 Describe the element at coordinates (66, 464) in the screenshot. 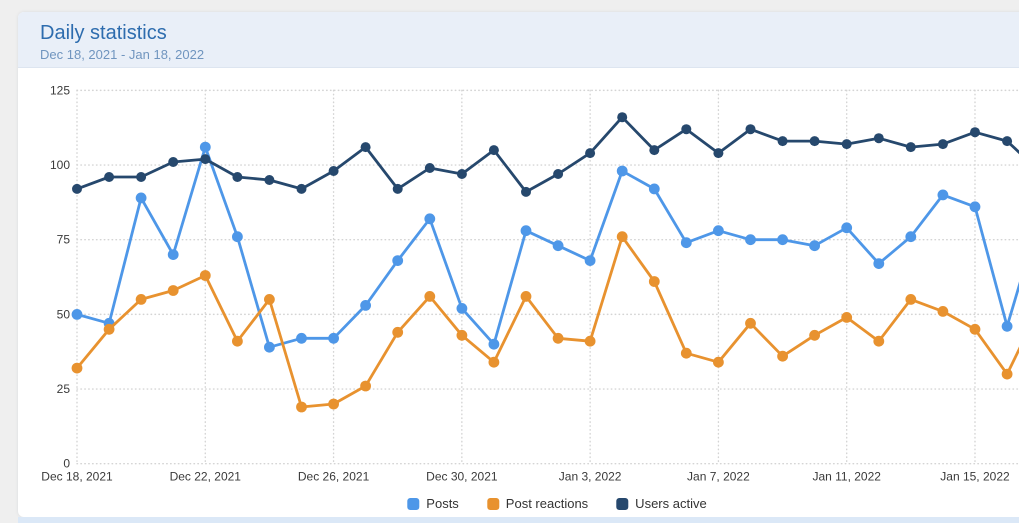

I see `y-tick-label: 0` at that location.